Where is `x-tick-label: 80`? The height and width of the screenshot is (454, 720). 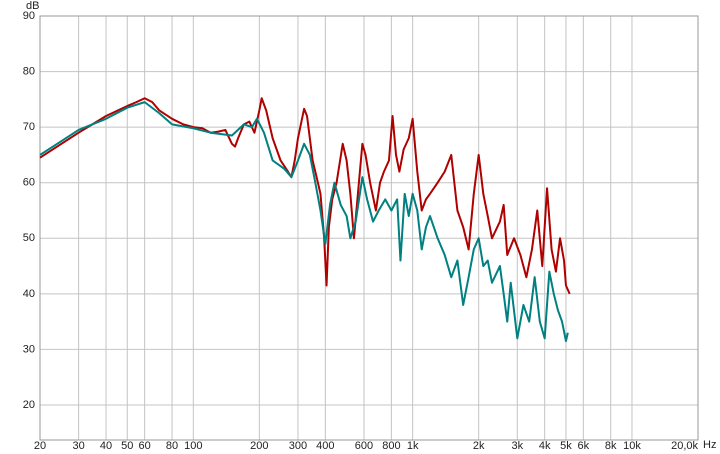
x-tick-label: 80 is located at coordinates (172, 446).